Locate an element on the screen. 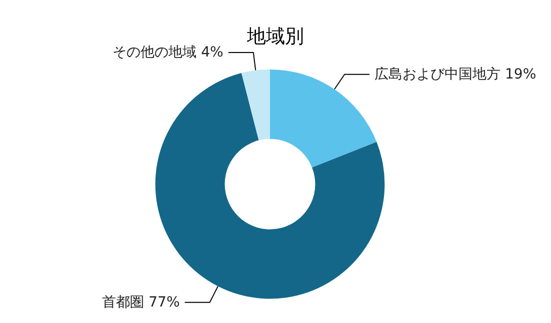  slice-label: 広島および中国地方 19% is located at coordinates (455, 74).